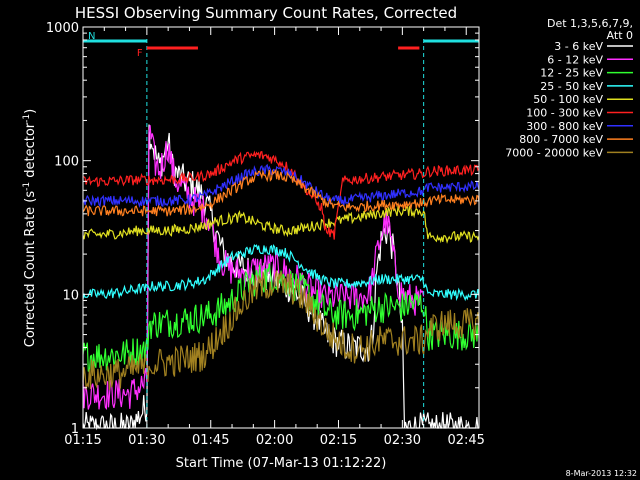 This screenshot has height=480, width=640. Describe the element at coordinates (575, 59) in the screenshot. I see `legend-label-1: 6 - 12 keV` at that location.